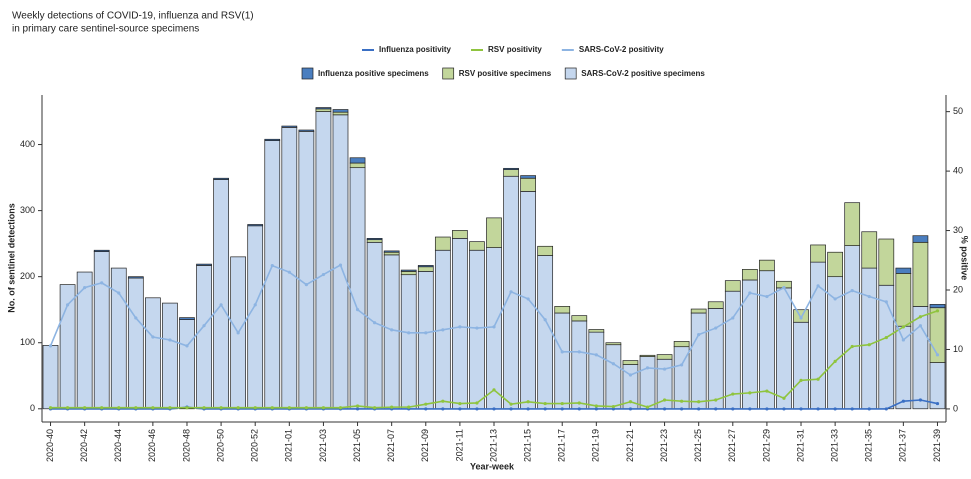 The image size is (971, 479). I want to click on x-tick-label: 2021-21, so click(630, 445).